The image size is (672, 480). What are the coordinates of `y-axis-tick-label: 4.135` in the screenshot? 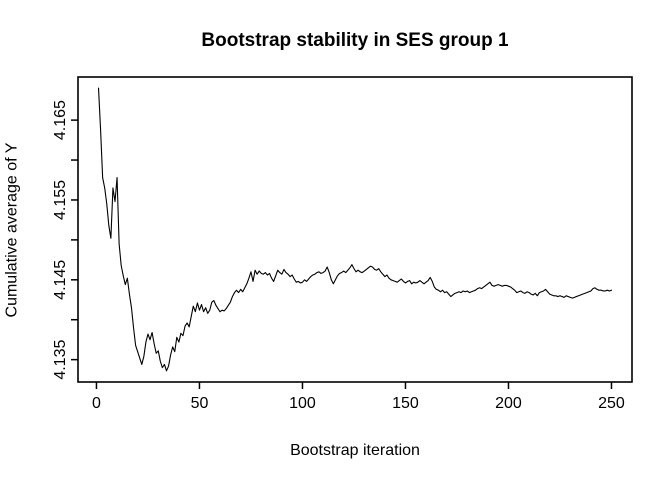 It's located at (60, 360).